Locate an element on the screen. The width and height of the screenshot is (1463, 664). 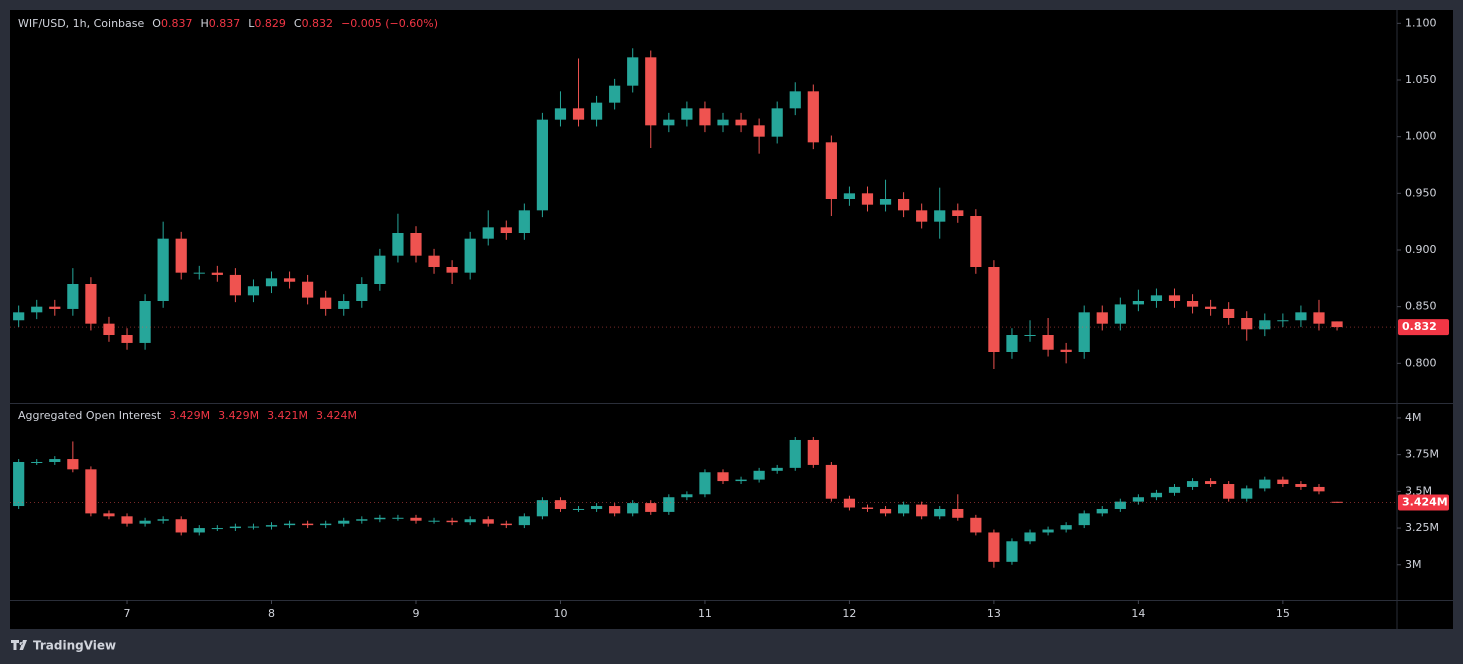
pane-title: WIF/USD, 1h, Coinbase is located at coordinates (81, 23).